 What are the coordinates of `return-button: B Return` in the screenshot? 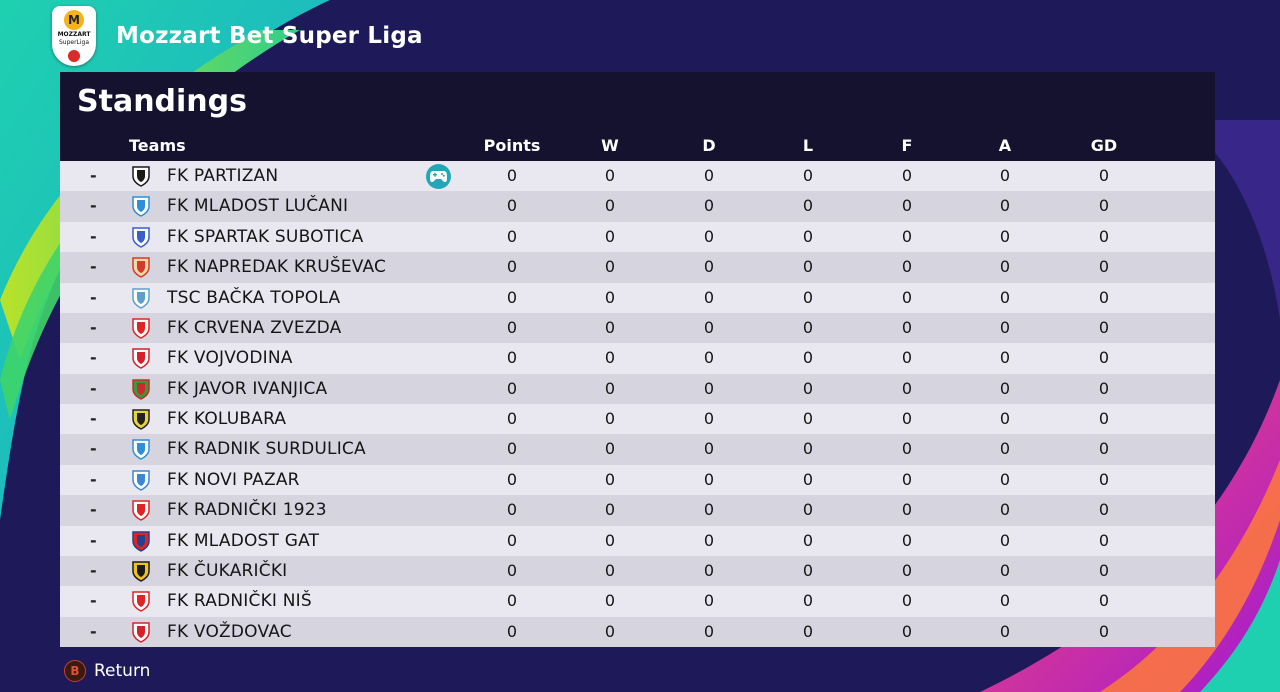 It's located at (107, 671).